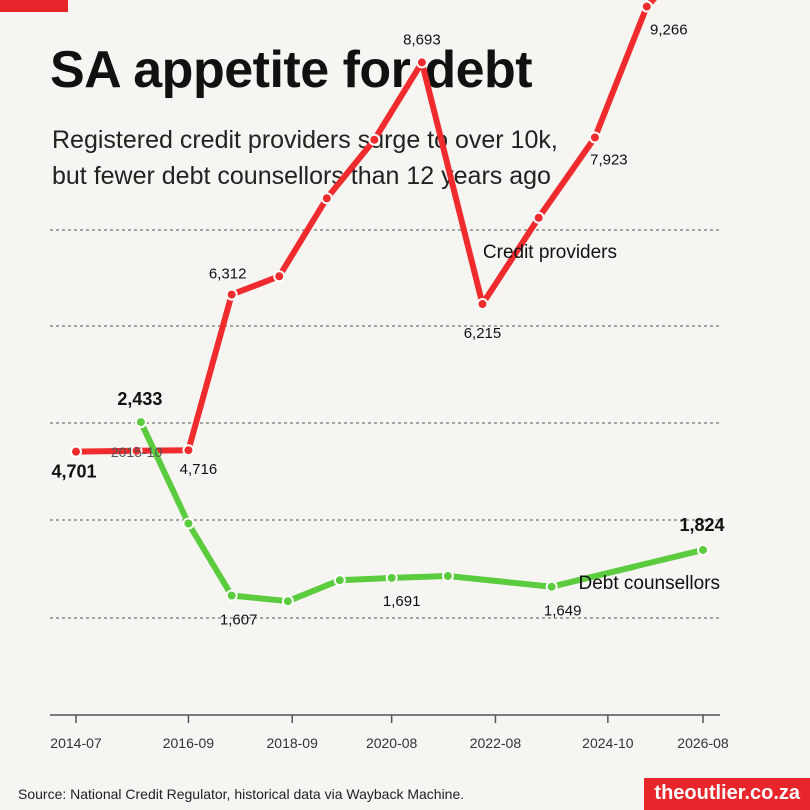 The height and width of the screenshot is (810, 810). Describe the element at coordinates (76, 743) in the screenshot. I see `x-tick-label-0: 2014-07` at that location.